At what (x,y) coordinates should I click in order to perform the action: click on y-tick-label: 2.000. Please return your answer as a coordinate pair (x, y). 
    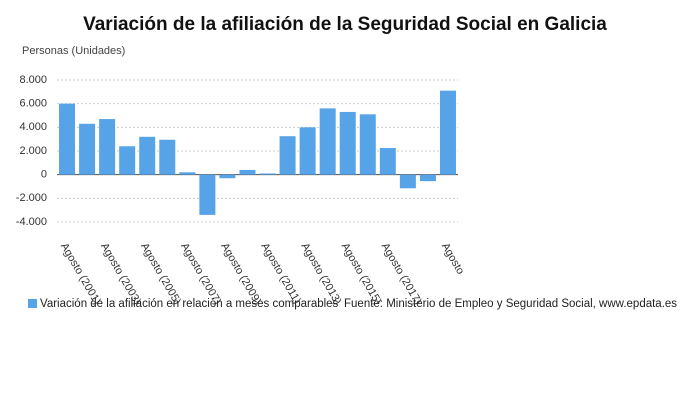
    Looking at the image, I should click on (33, 151).